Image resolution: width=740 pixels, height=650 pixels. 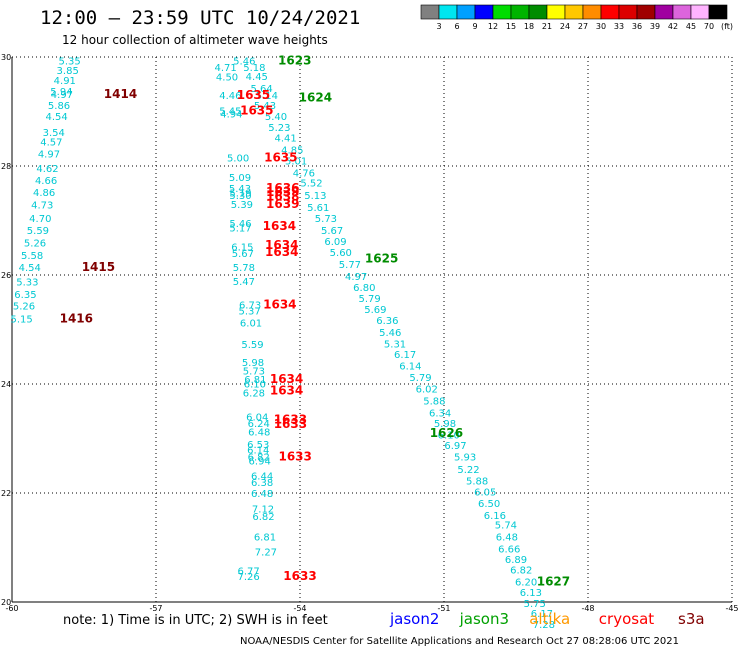 What do you see at coordinates (6, 493) in the screenshot?
I see `y-tick-label: 22` at bounding box center [6, 493].